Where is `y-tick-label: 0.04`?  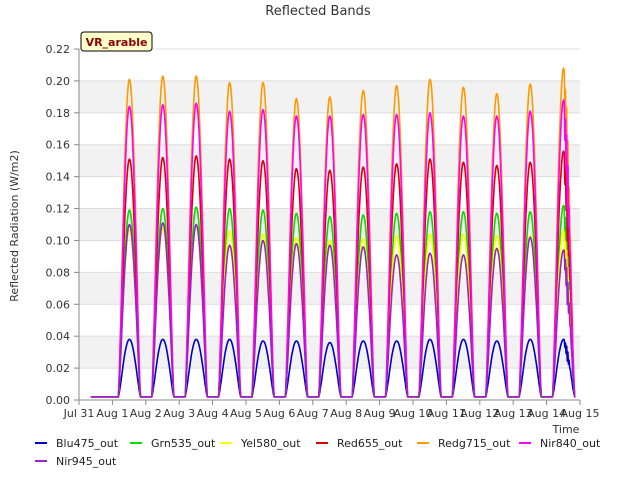
y-tick-label: 0.04 is located at coordinates (58, 336).